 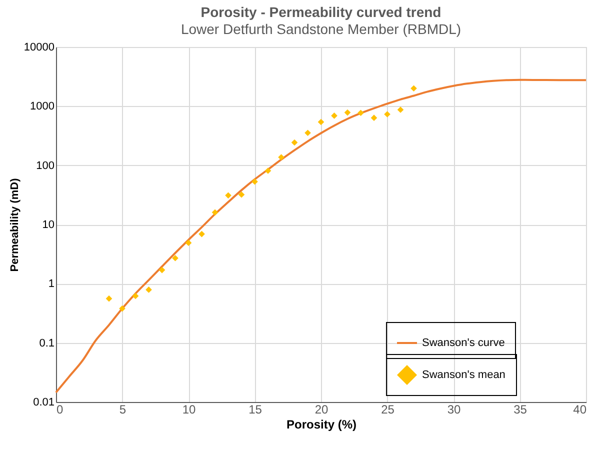 I want to click on x-tick-label: 35, so click(x=521, y=409).